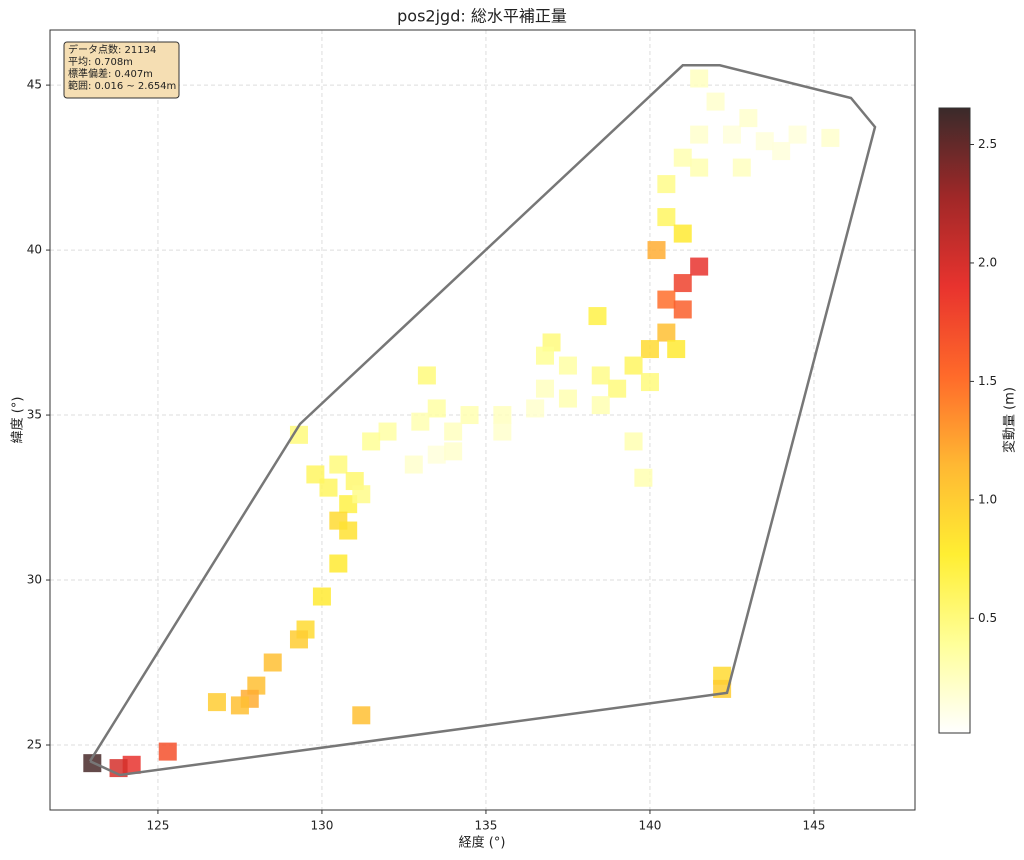  Describe the element at coordinates (485, 826) in the screenshot. I see `x-tick-label: 135` at that location.